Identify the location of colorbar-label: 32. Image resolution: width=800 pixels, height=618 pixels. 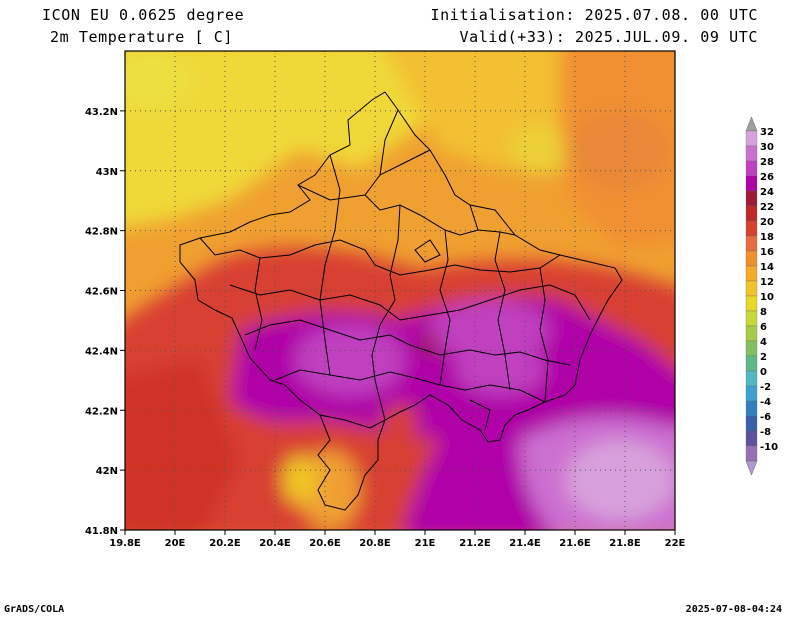
(767, 132).